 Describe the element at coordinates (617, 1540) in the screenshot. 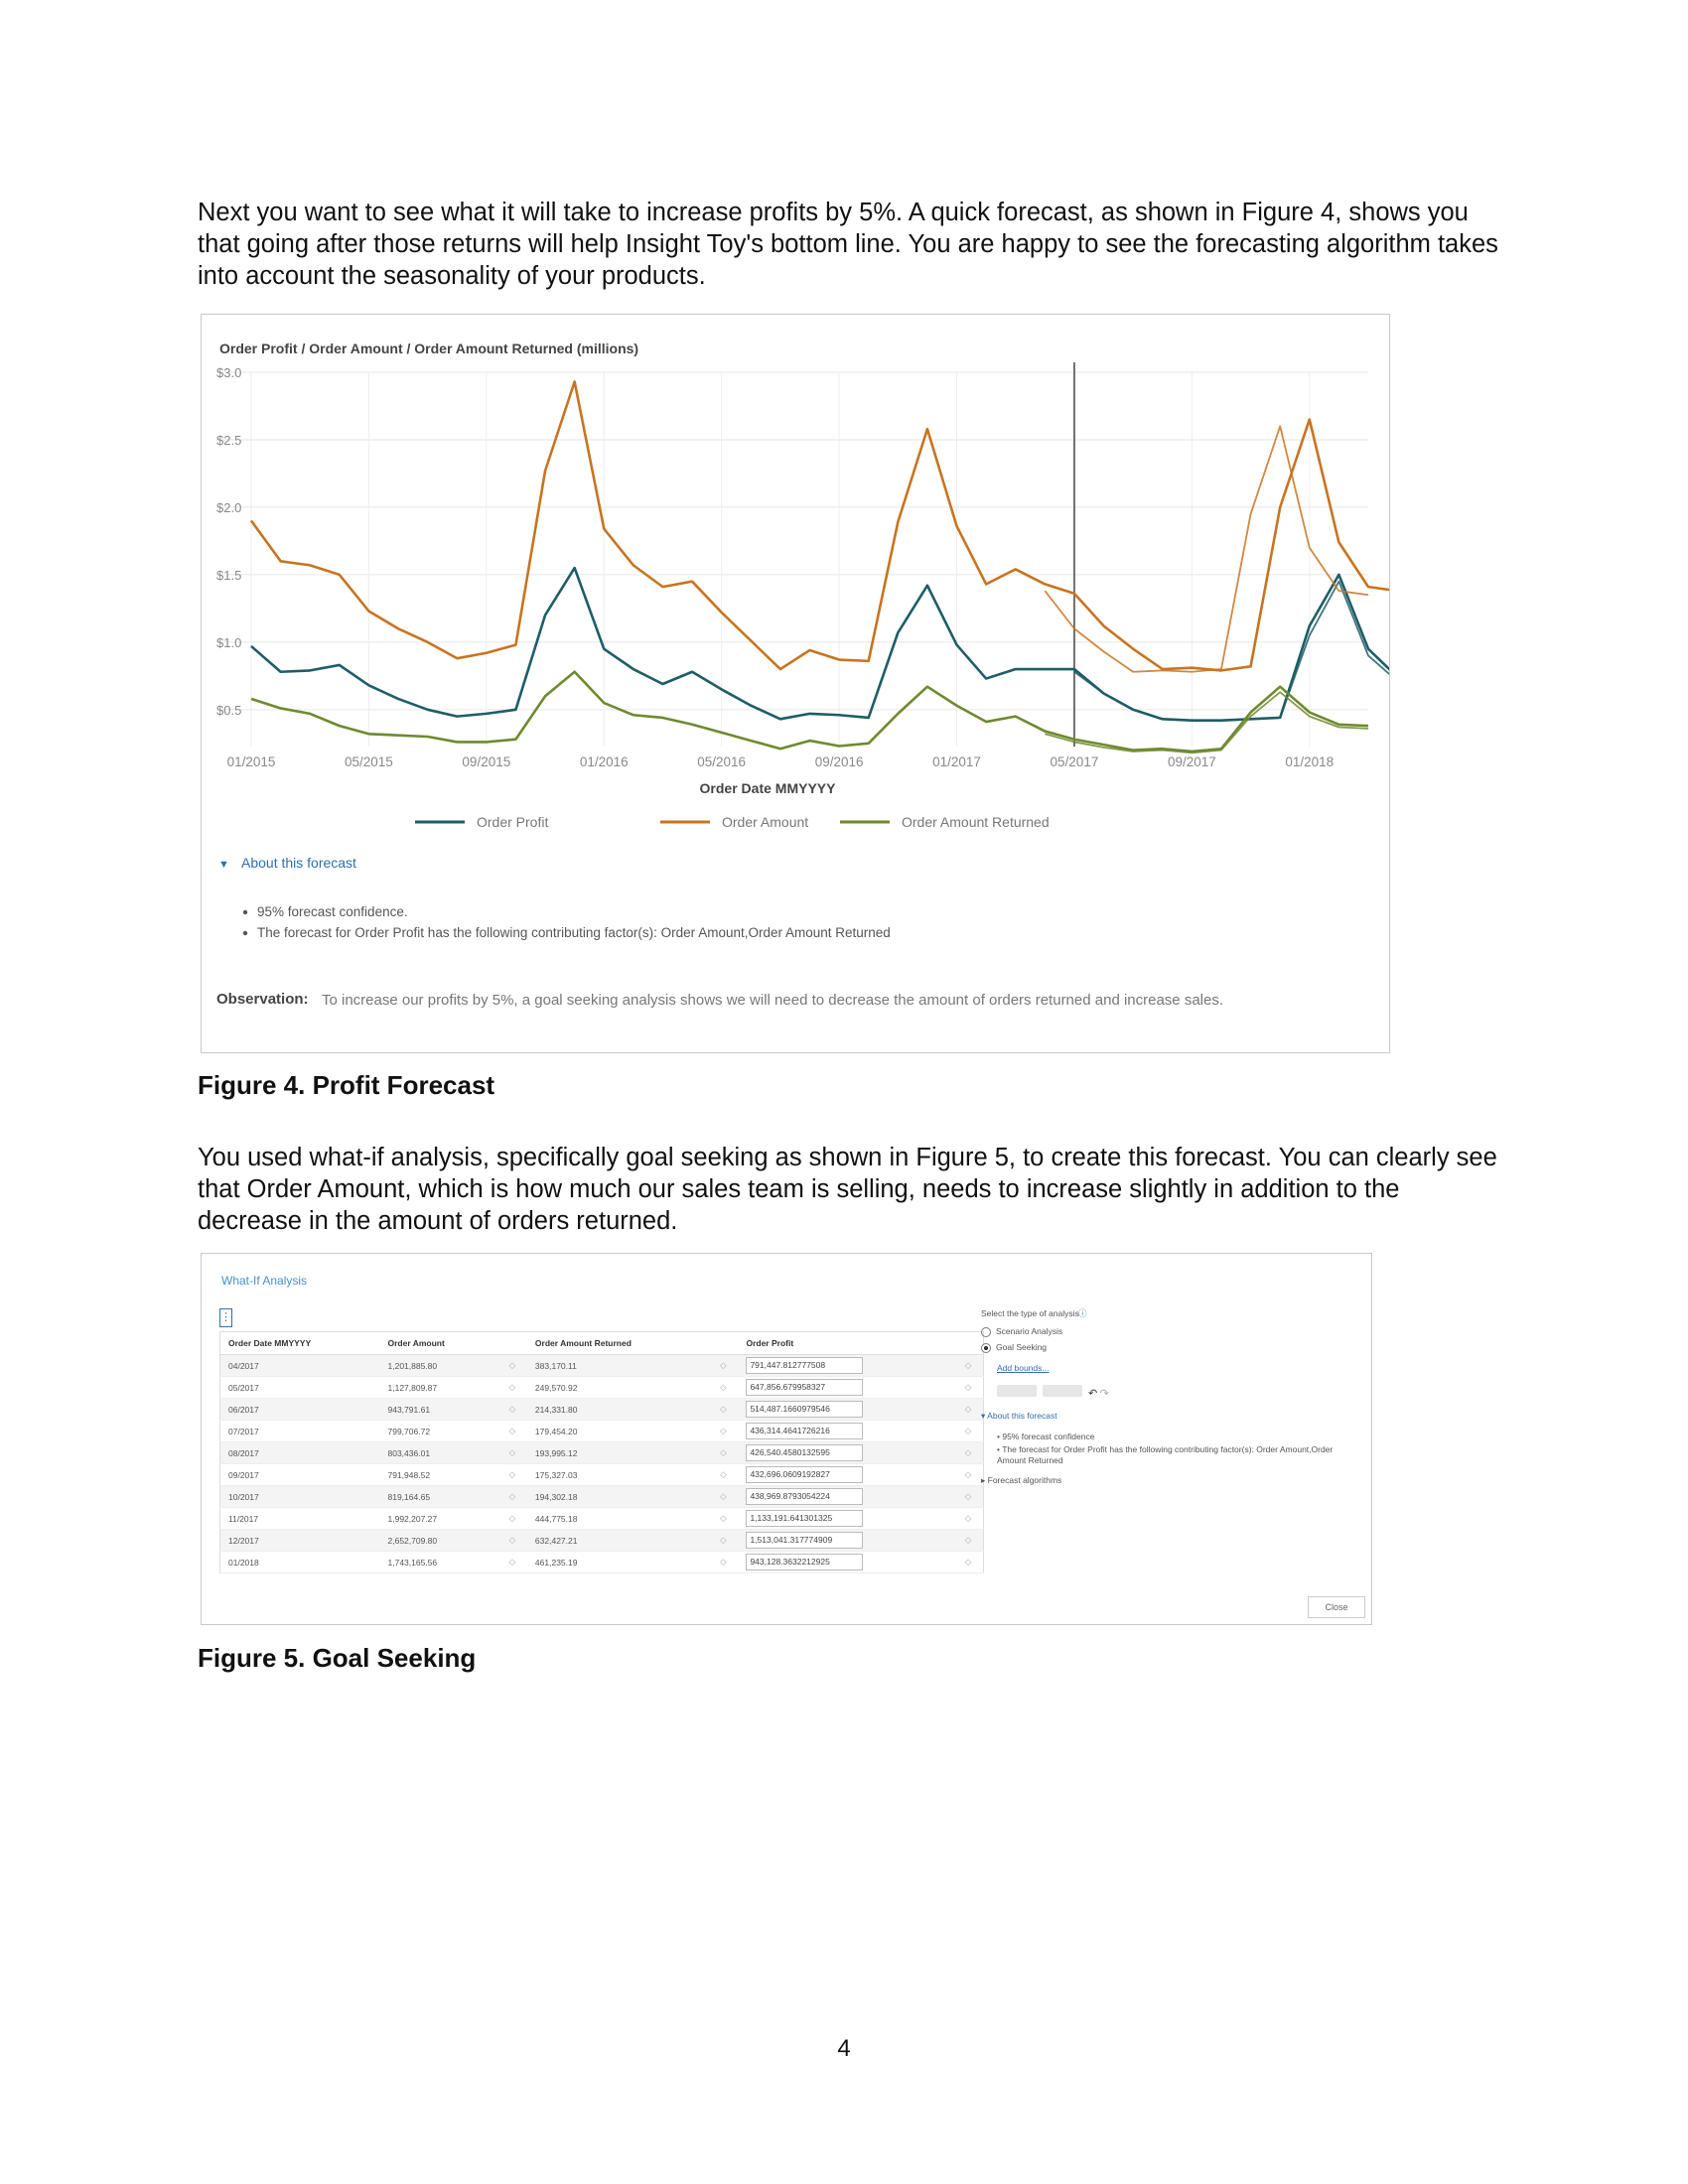

I see `returned-cell: 632,427.21` at that location.